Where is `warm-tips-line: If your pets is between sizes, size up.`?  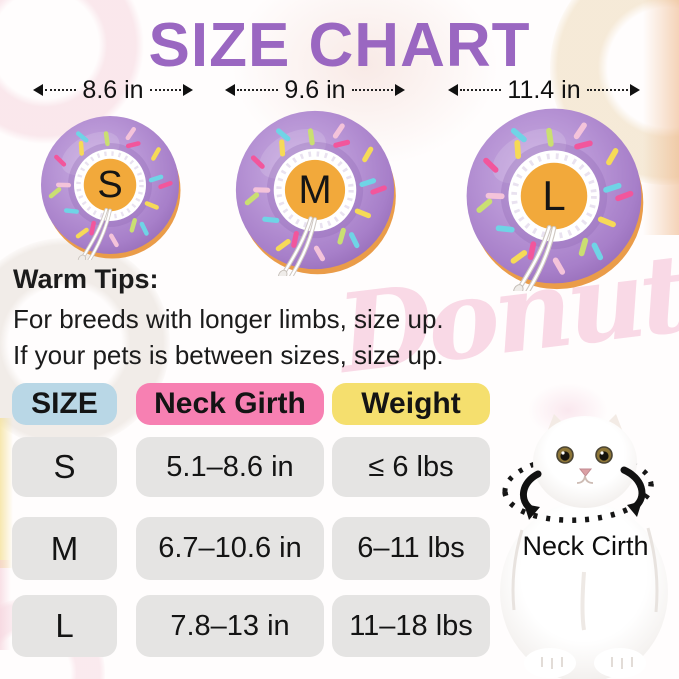 warm-tips-line: If your pets is between sizes, size up. is located at coordinates (228, 355).